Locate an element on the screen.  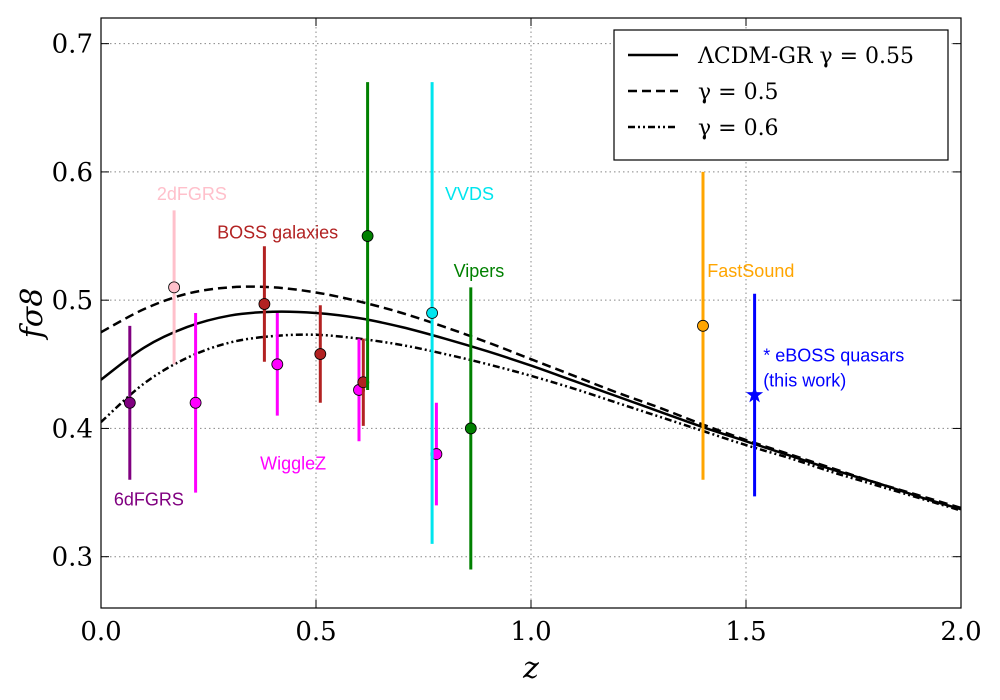
legend-label-dashed: γ = 0.5 is located at coordinates (738, 92).